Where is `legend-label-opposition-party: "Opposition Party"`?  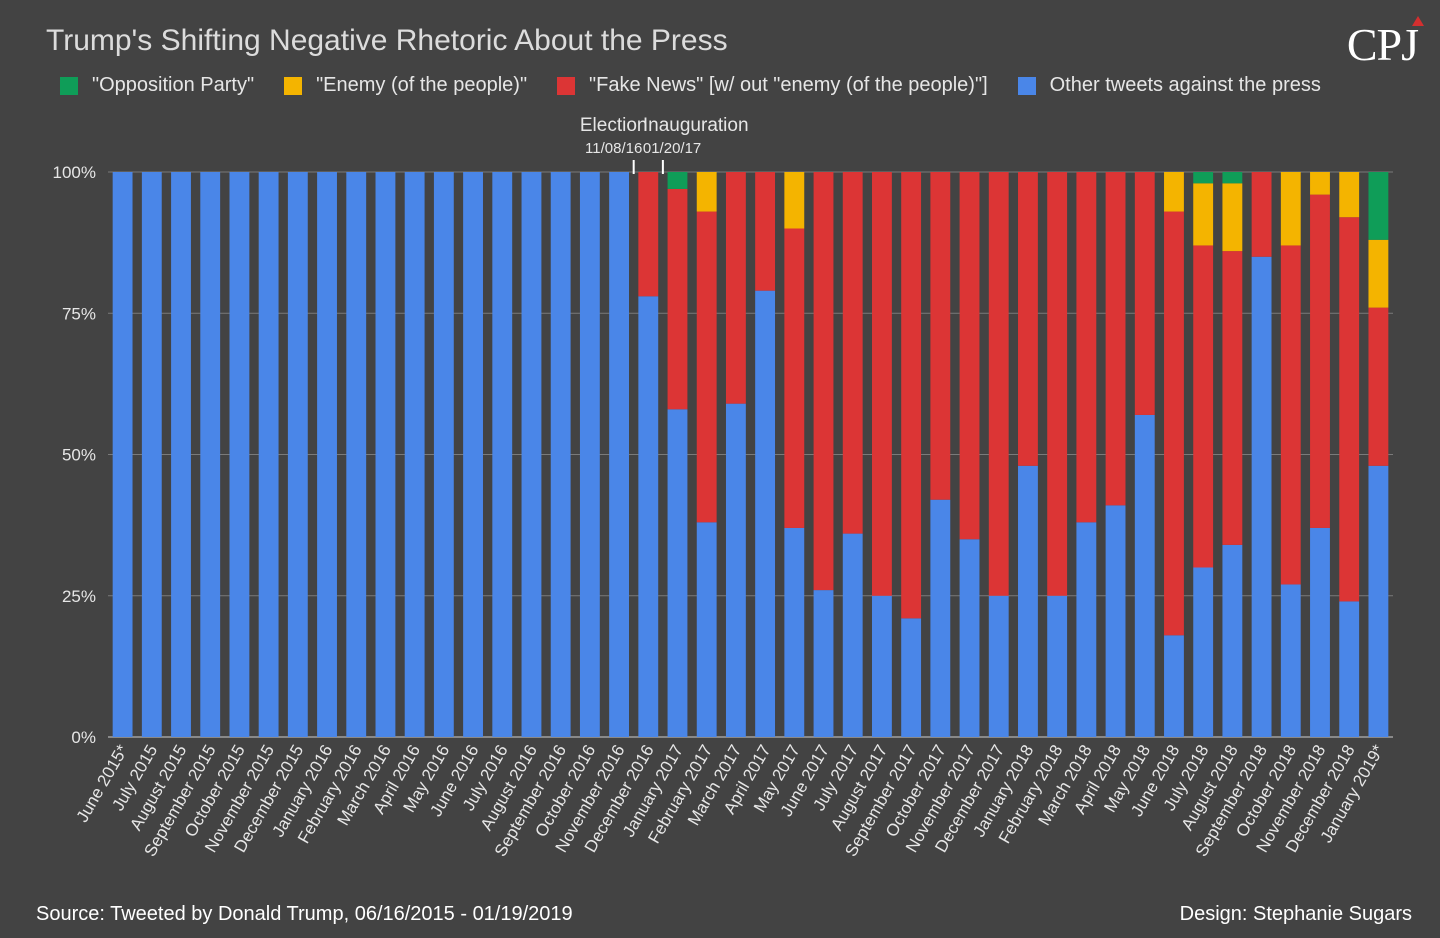
legend-label-opposition-party: "Opposition Party" is located at coordinates (173, 85).